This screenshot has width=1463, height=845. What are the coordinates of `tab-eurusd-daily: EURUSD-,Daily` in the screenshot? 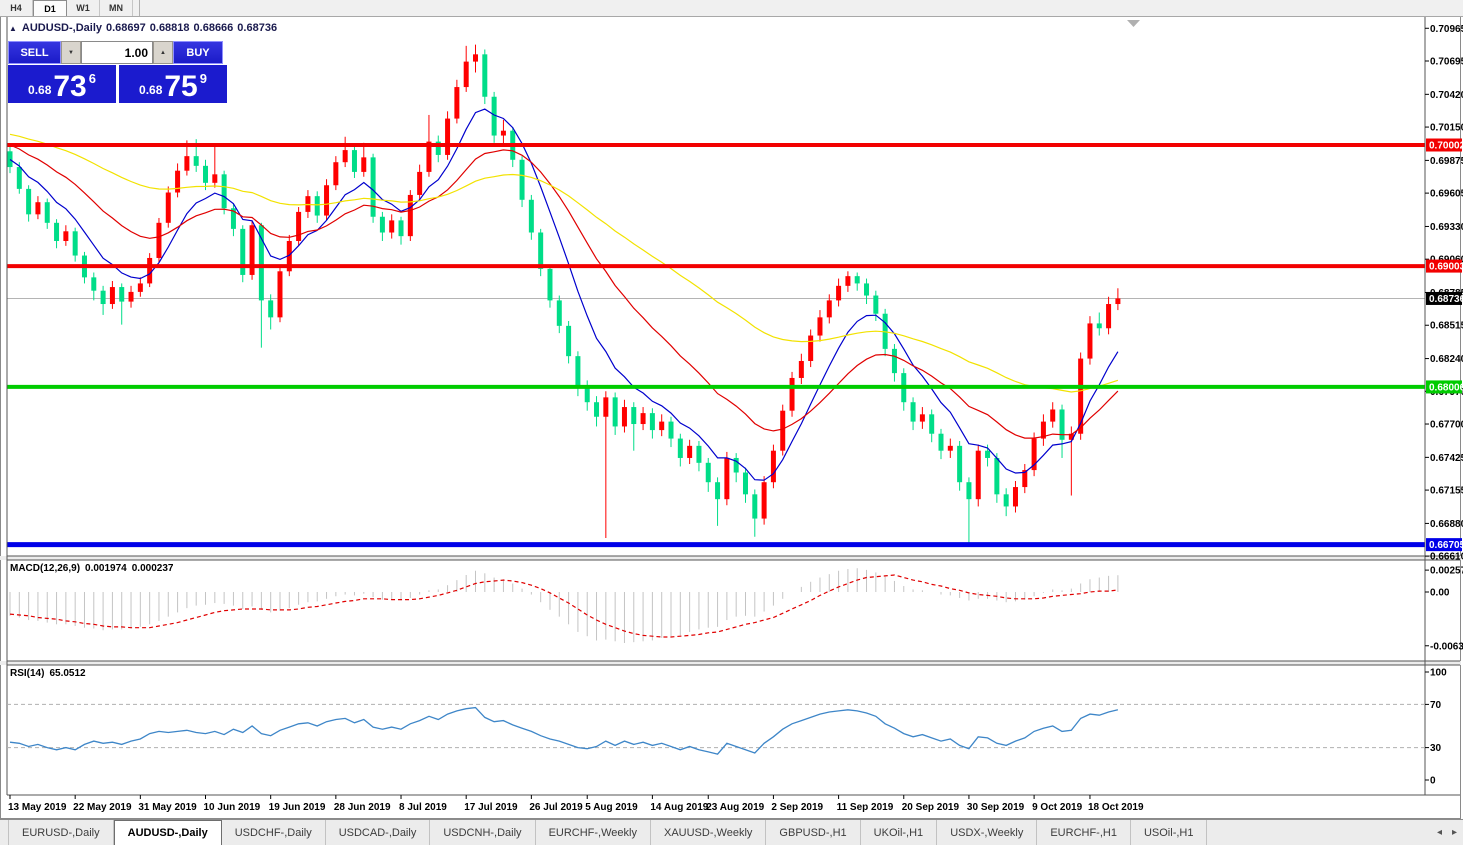 It's located at (61, 832).